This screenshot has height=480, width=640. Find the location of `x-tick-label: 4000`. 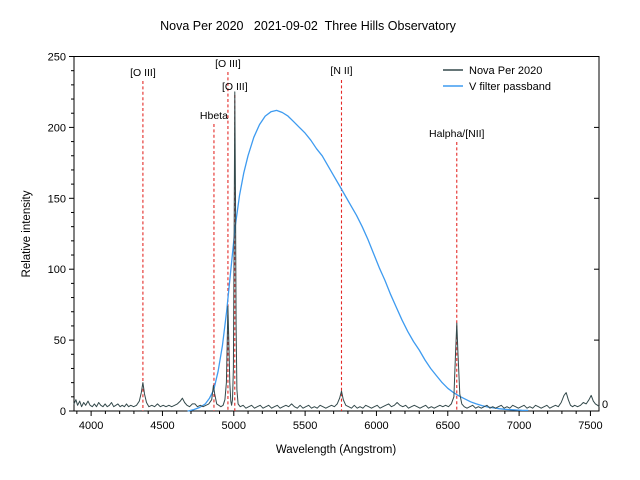

x-tick-label: 4000 is located at coordinates (91, 426).